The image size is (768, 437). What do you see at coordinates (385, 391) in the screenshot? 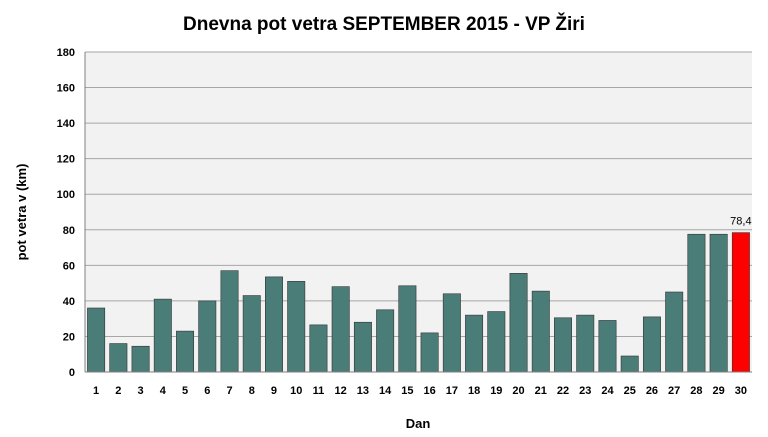
I see `x-tick-label: 14` at bounding box center [385, 391].